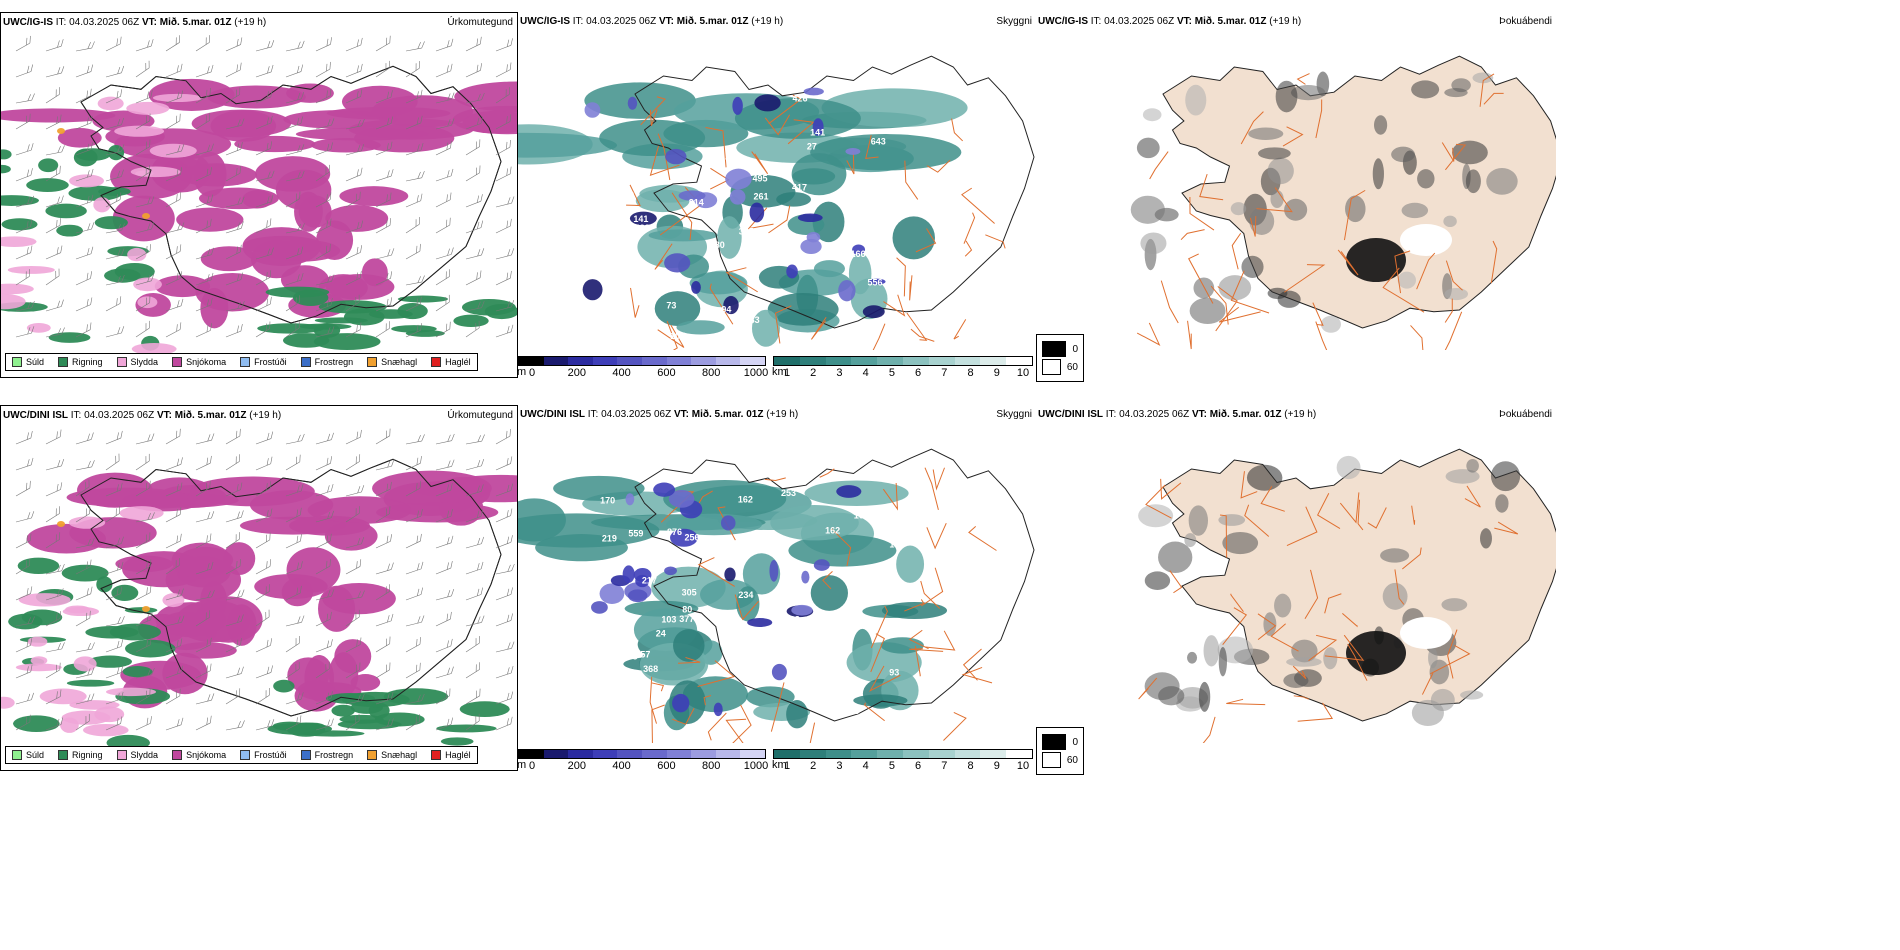  Describe the element at coordinates (35, 415) in the screenshot. I see `header-model: UWC/DINI ISL` at that location.